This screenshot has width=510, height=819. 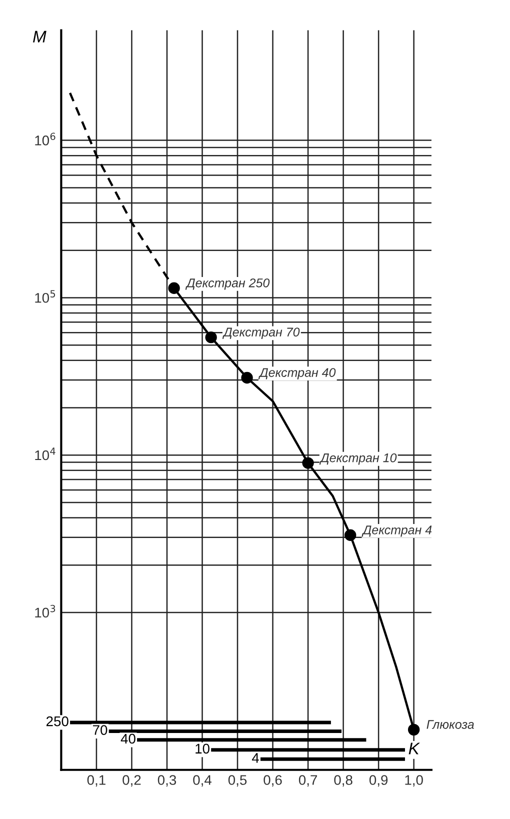 What do you see at coordinates (100, 730) in the screenshot?
I see `series-label: 70` at bounding box center [100, 730].